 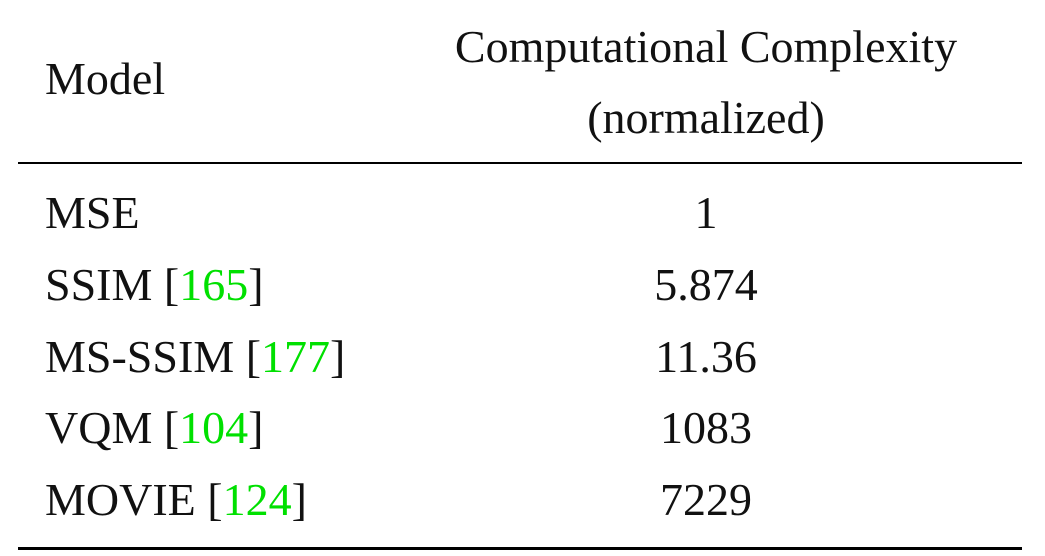 What do you see at coordinates (112, 427) in the screenshot?
I see `model-text: VQM [` at bounding box center [112, 427].